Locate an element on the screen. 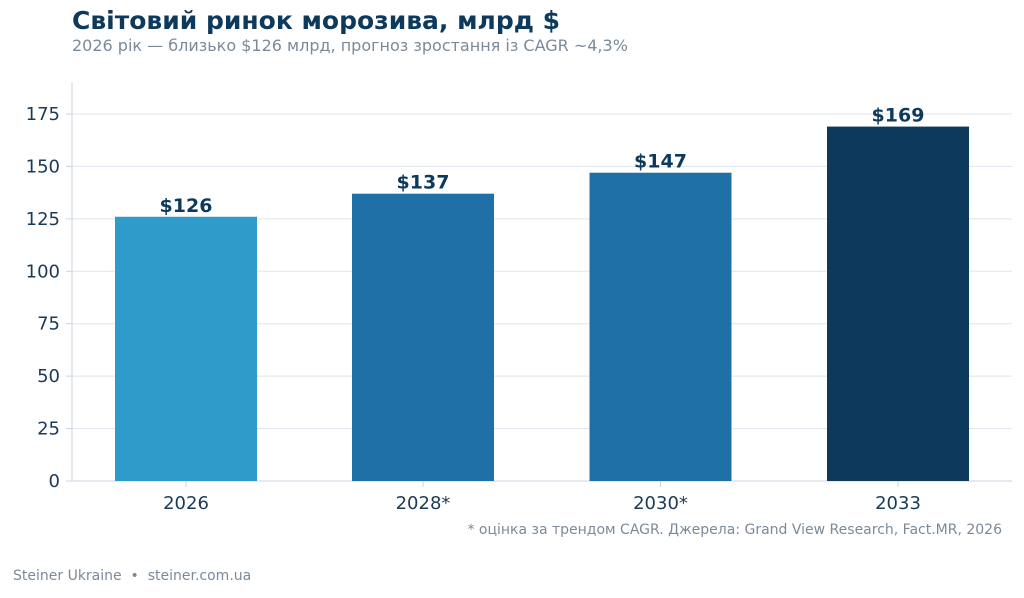  bar-value-label: $169 is located at coordinates (898, 116).